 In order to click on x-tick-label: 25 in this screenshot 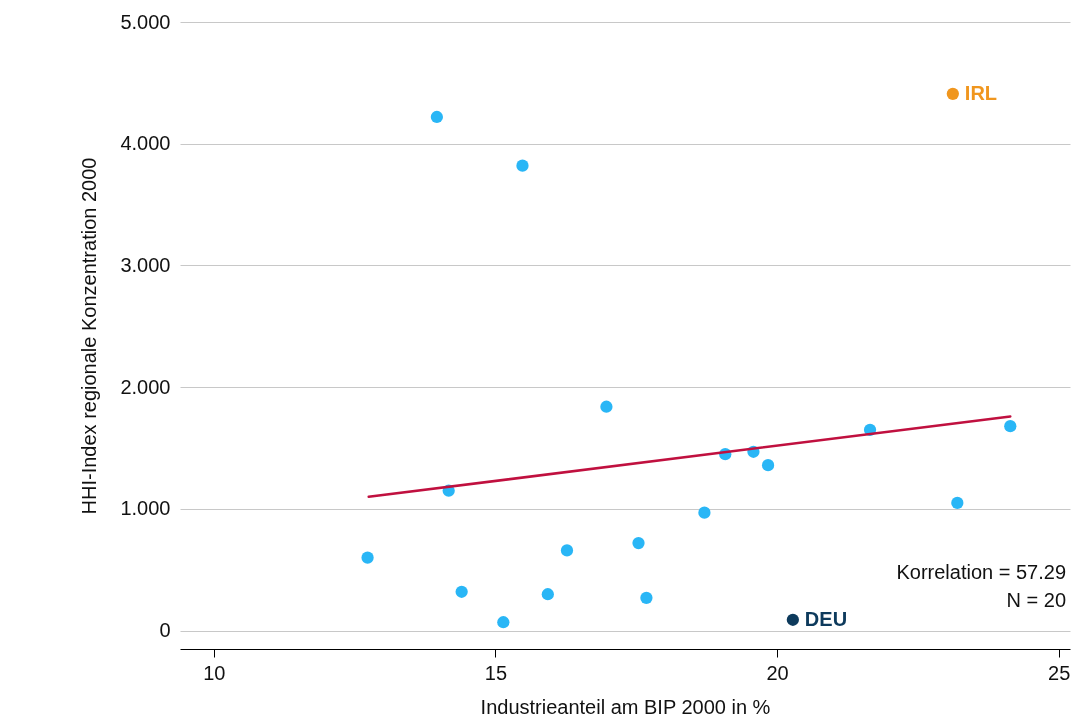, I will do `click(1059, 672)`.